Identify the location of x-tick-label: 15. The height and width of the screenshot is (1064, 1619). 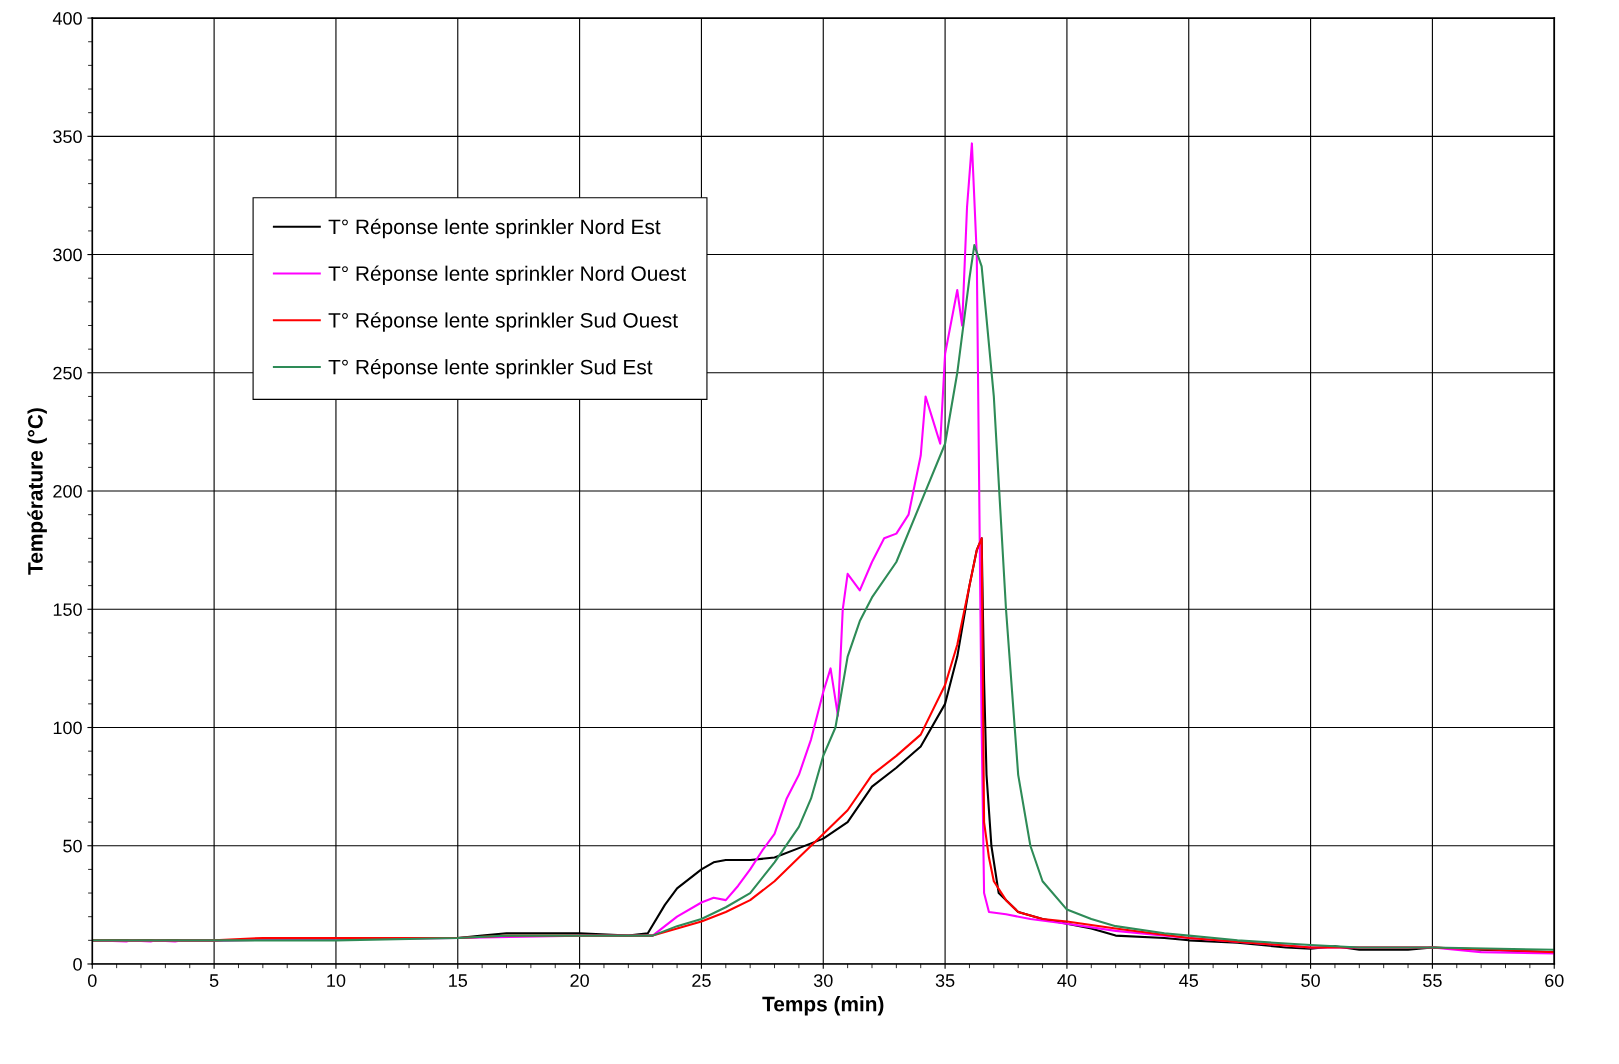
(458, 980).